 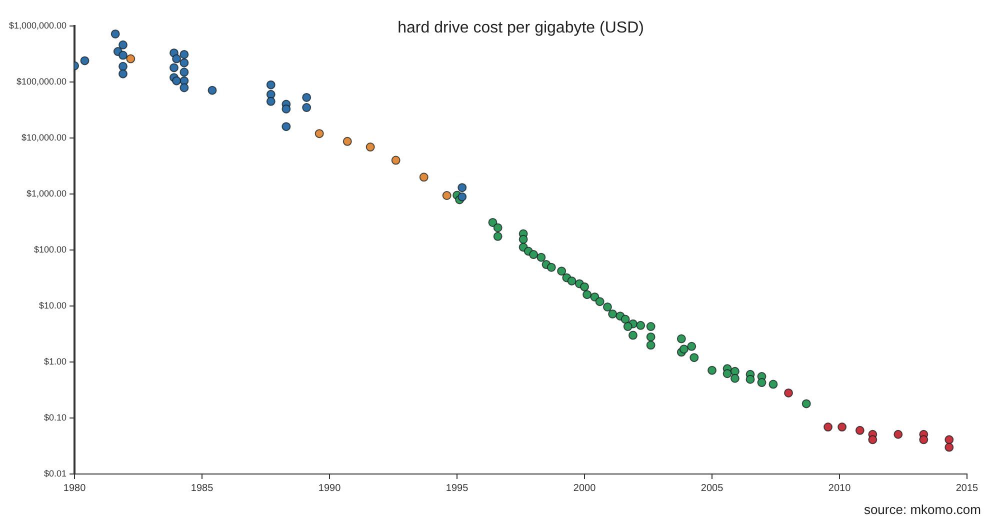 What do you see at coordinates (53, 305) in the screenshot?
I see `y-tick-label: $10.00` at bounding box center [53, 305].